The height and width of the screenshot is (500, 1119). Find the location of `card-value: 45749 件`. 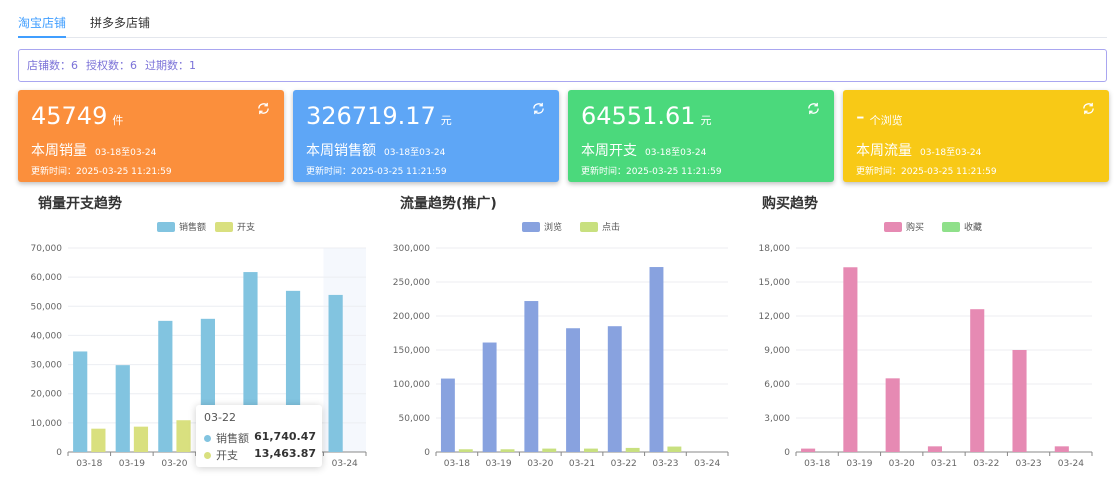

card-value: 45749 件 is located at coordinates (77, 116).